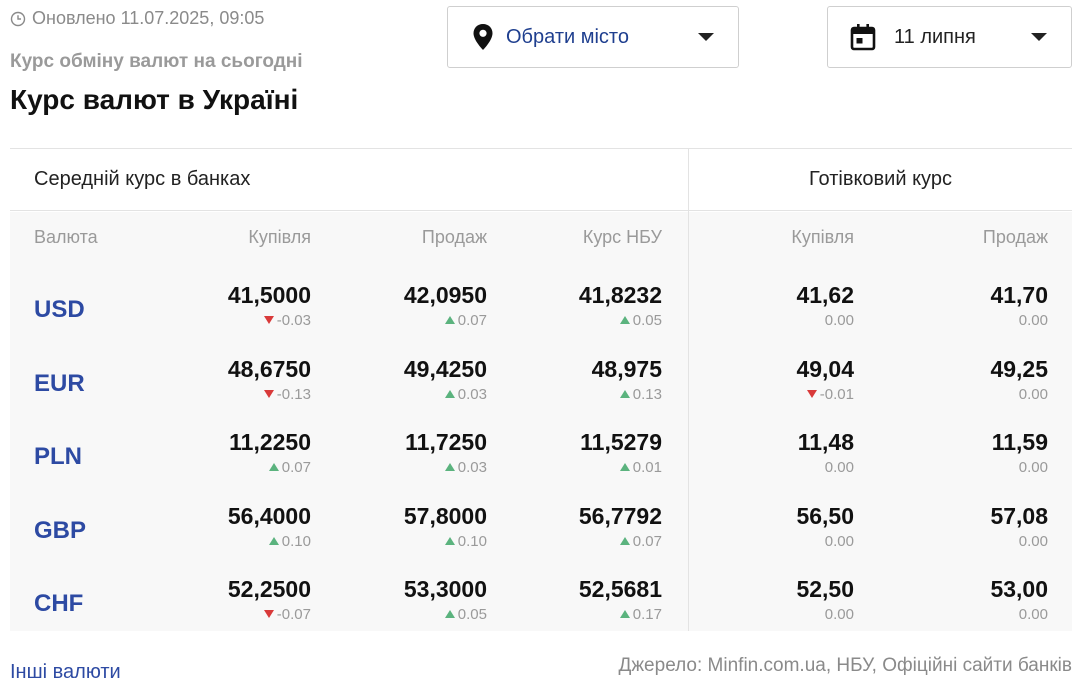 This screenshot has height=691, width=1080. What do you see at coordinates (293, 614) in the screenshot?
I see `rate-change-value: -0.07` at bounding box center [293, 614].